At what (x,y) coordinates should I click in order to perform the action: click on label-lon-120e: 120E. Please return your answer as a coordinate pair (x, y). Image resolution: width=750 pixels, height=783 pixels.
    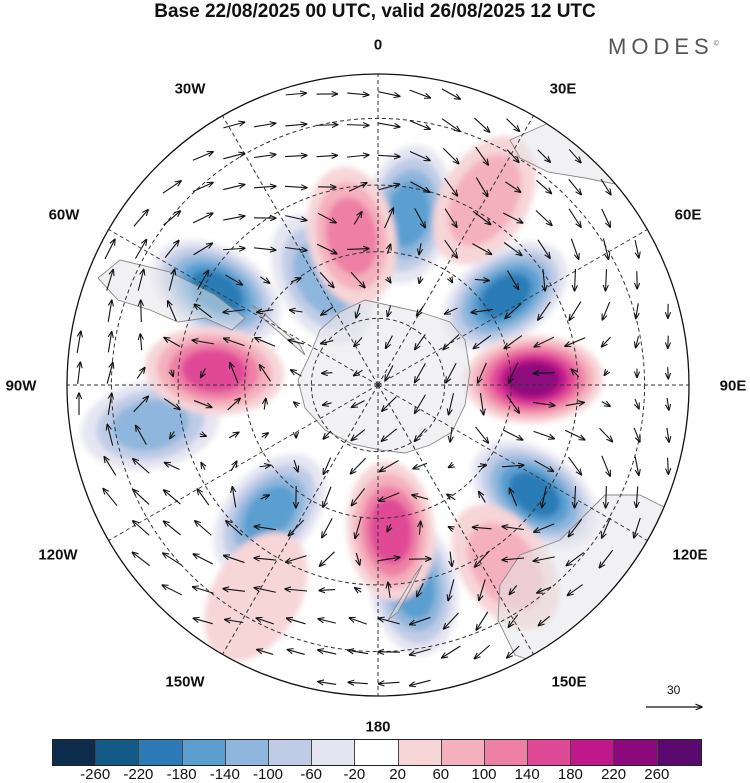
    Looking at the image, I should click on (690, 555).